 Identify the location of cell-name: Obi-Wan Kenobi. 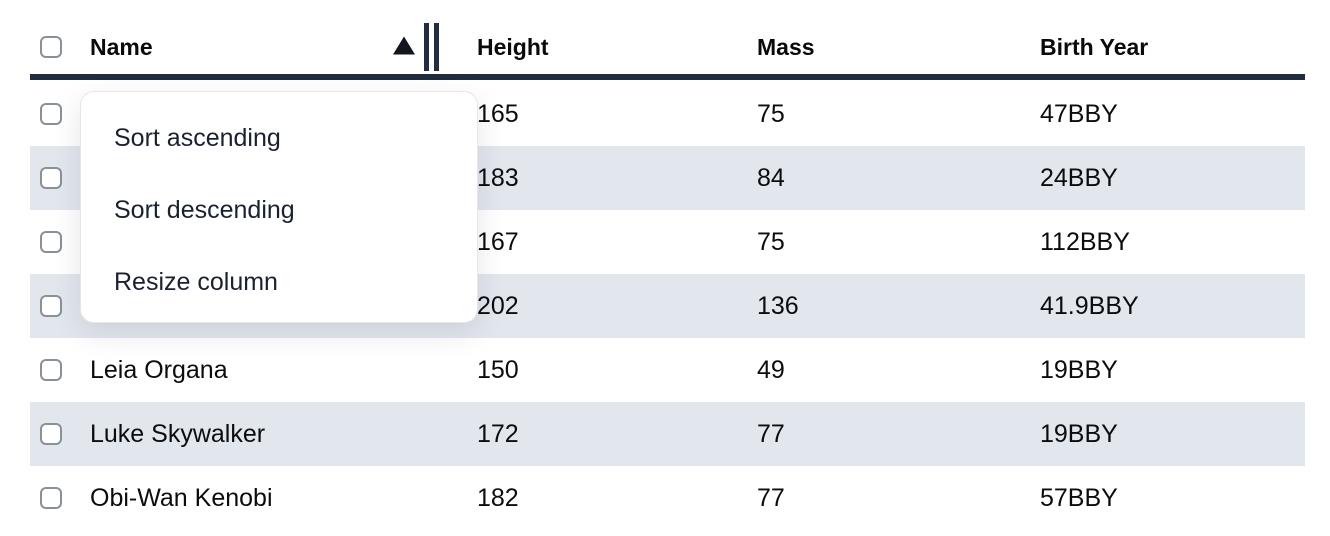
(181, 497).